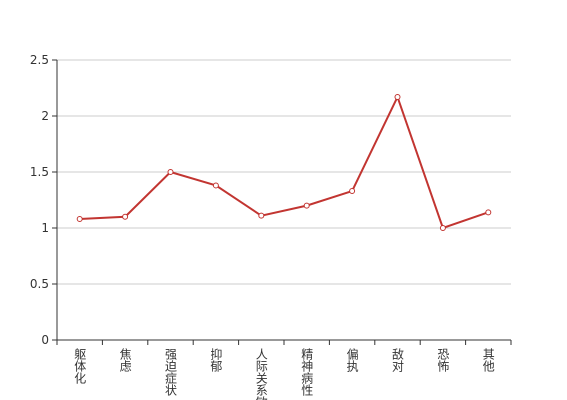 The width and height of the screenshot is (567, 400). Describe the element at coordinates (307, 372) in the screenshot. I see `x-tick-label: 精神病性` at that location.